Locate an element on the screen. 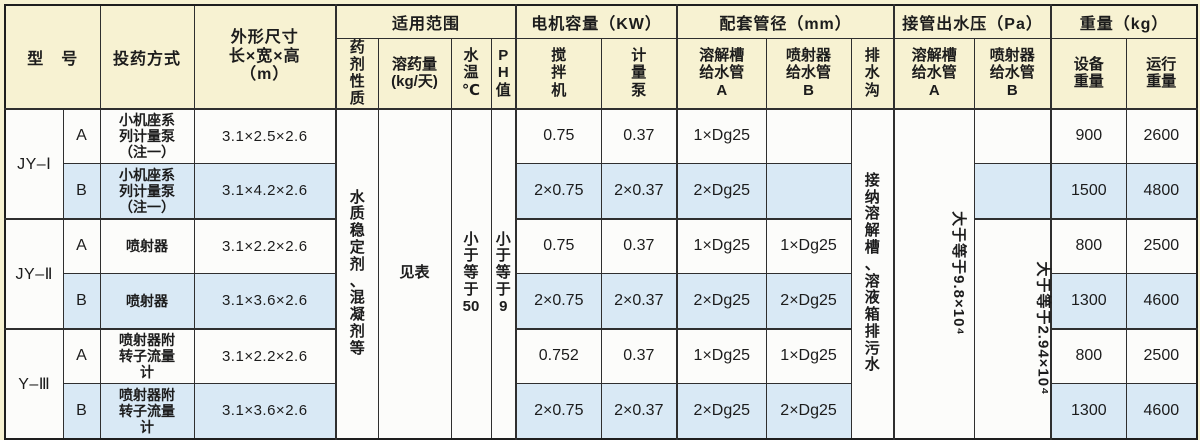  col-group-motor-capacity: 电机容量（KW） is located at coordinates (596, 21).